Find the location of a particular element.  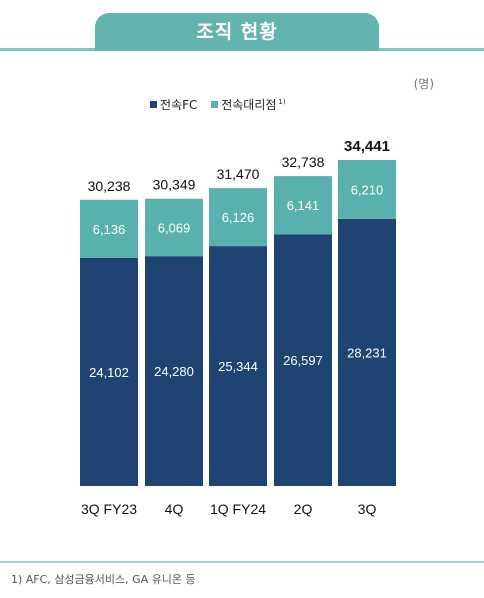

bar-value-label: 24,280 is located at coordinates (174, 371).